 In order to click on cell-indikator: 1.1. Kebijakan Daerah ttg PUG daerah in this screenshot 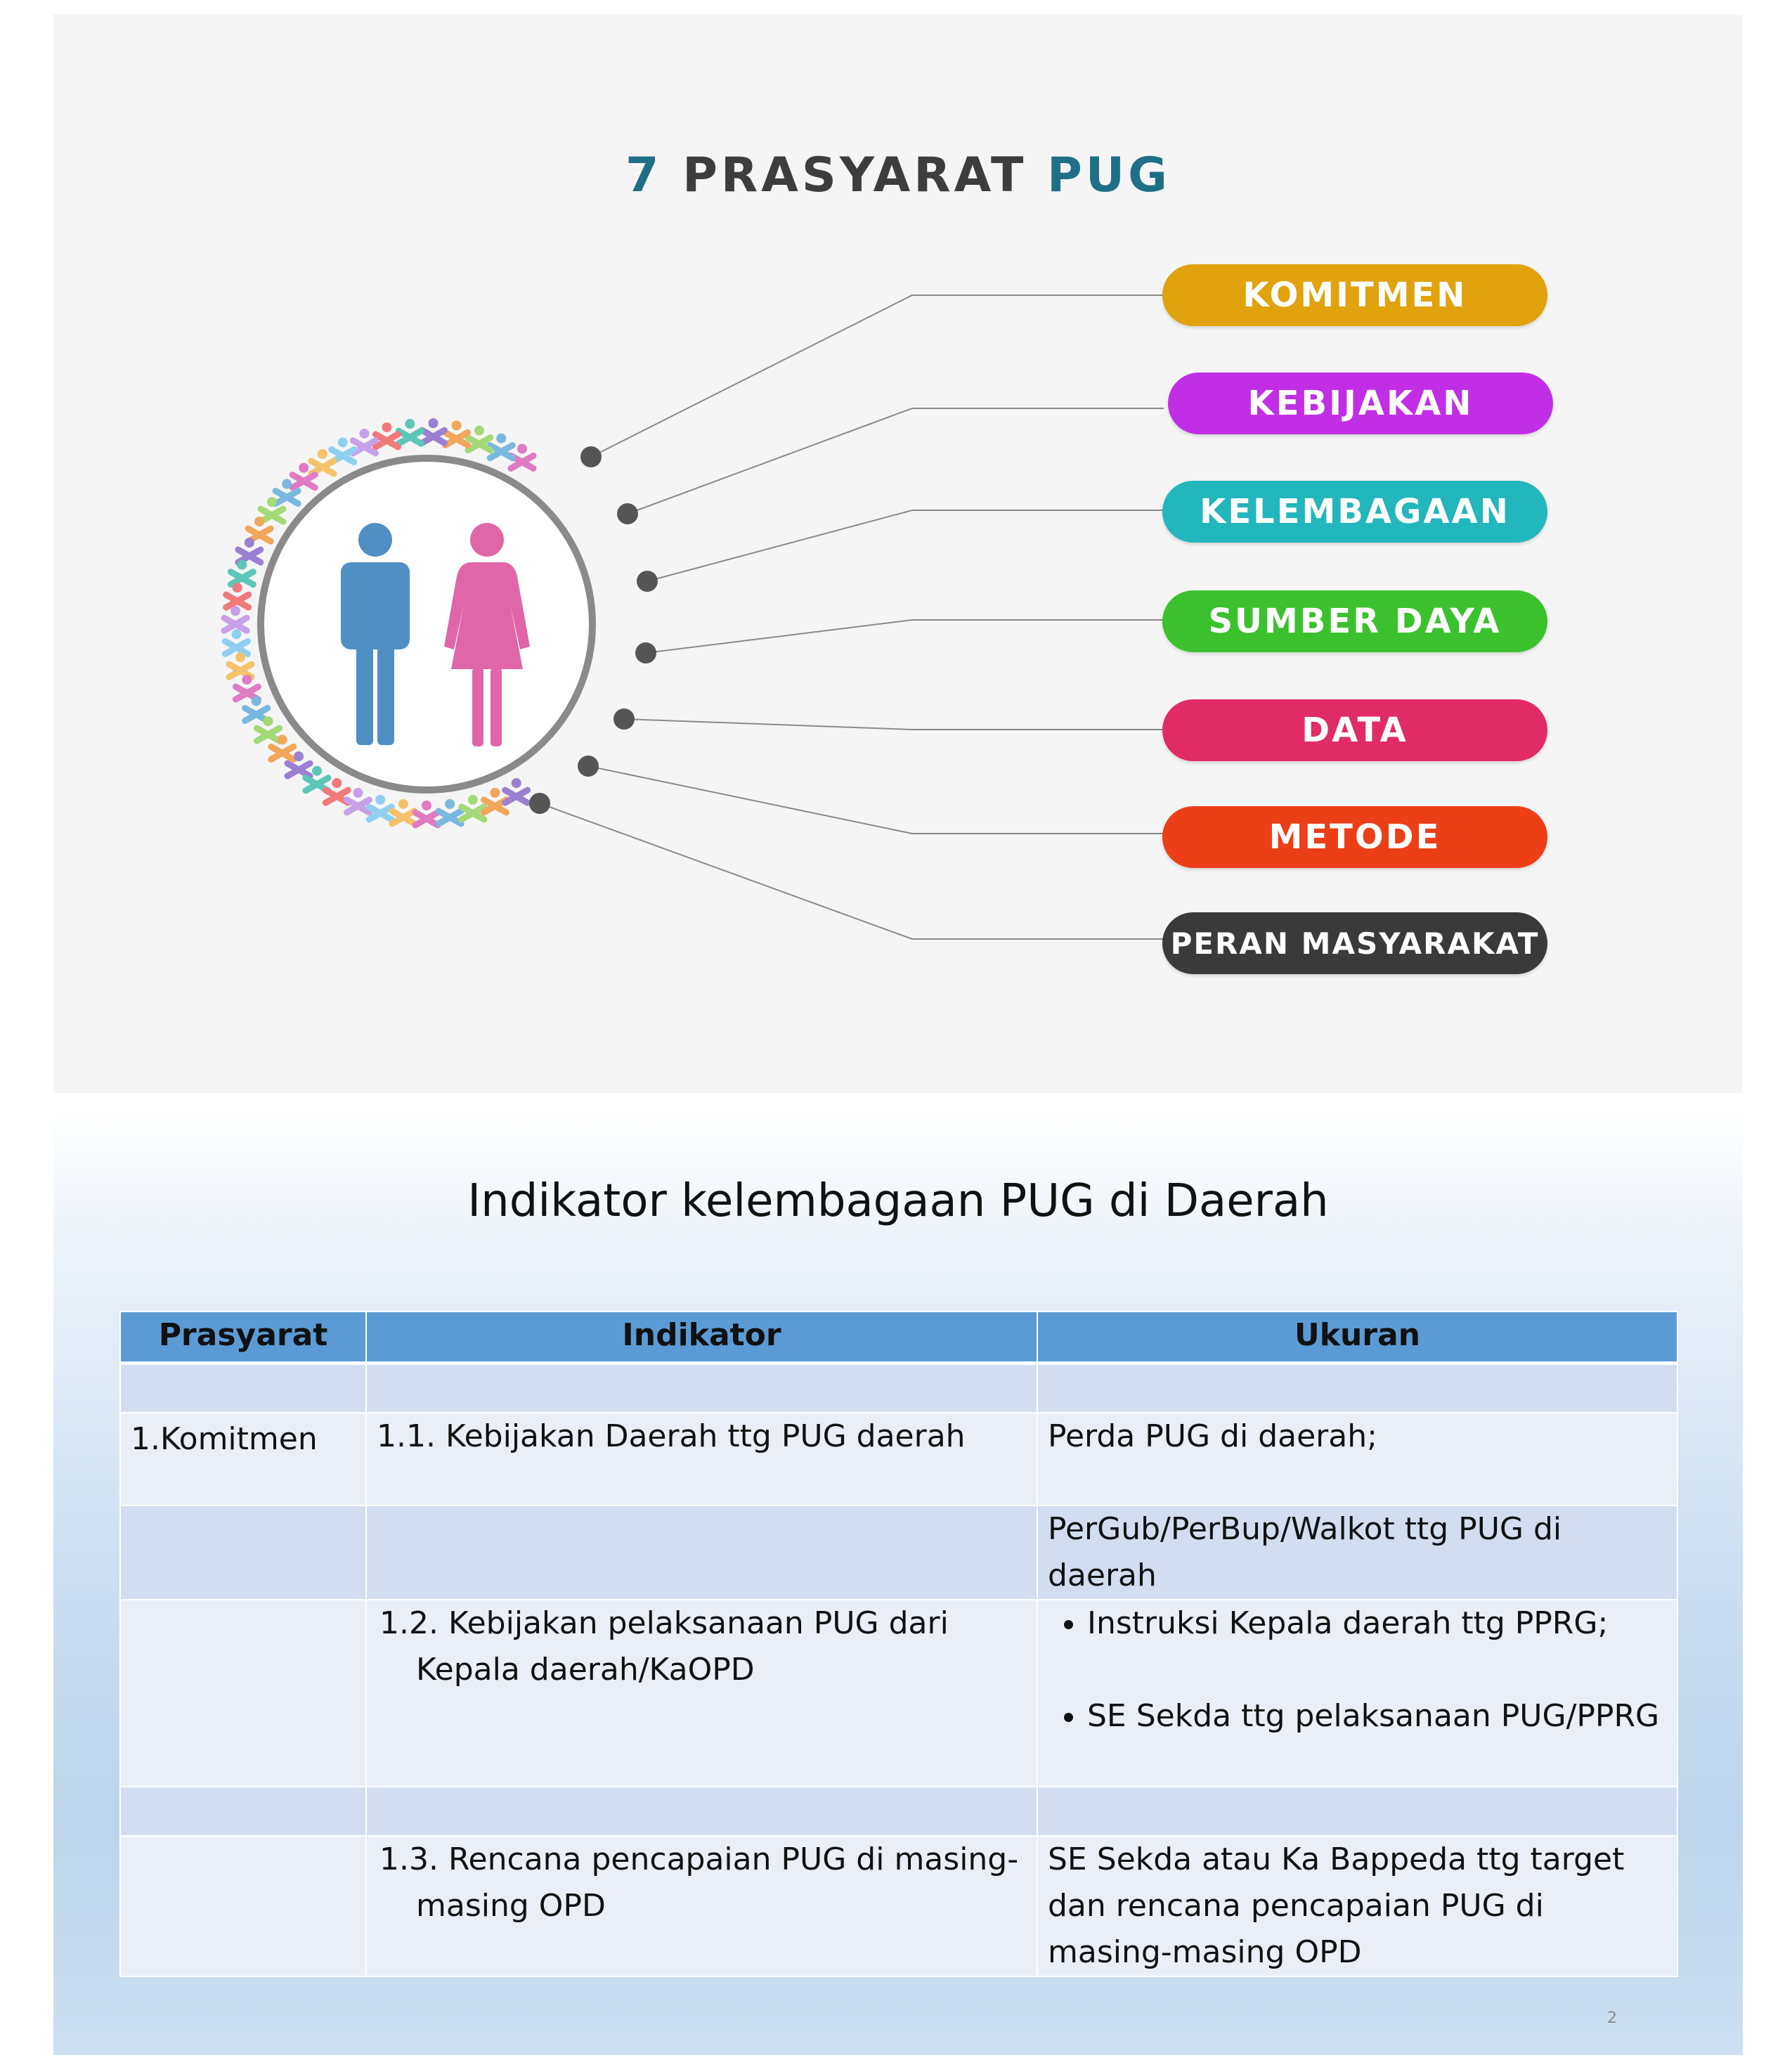, I will do `click(701, 1458)`.